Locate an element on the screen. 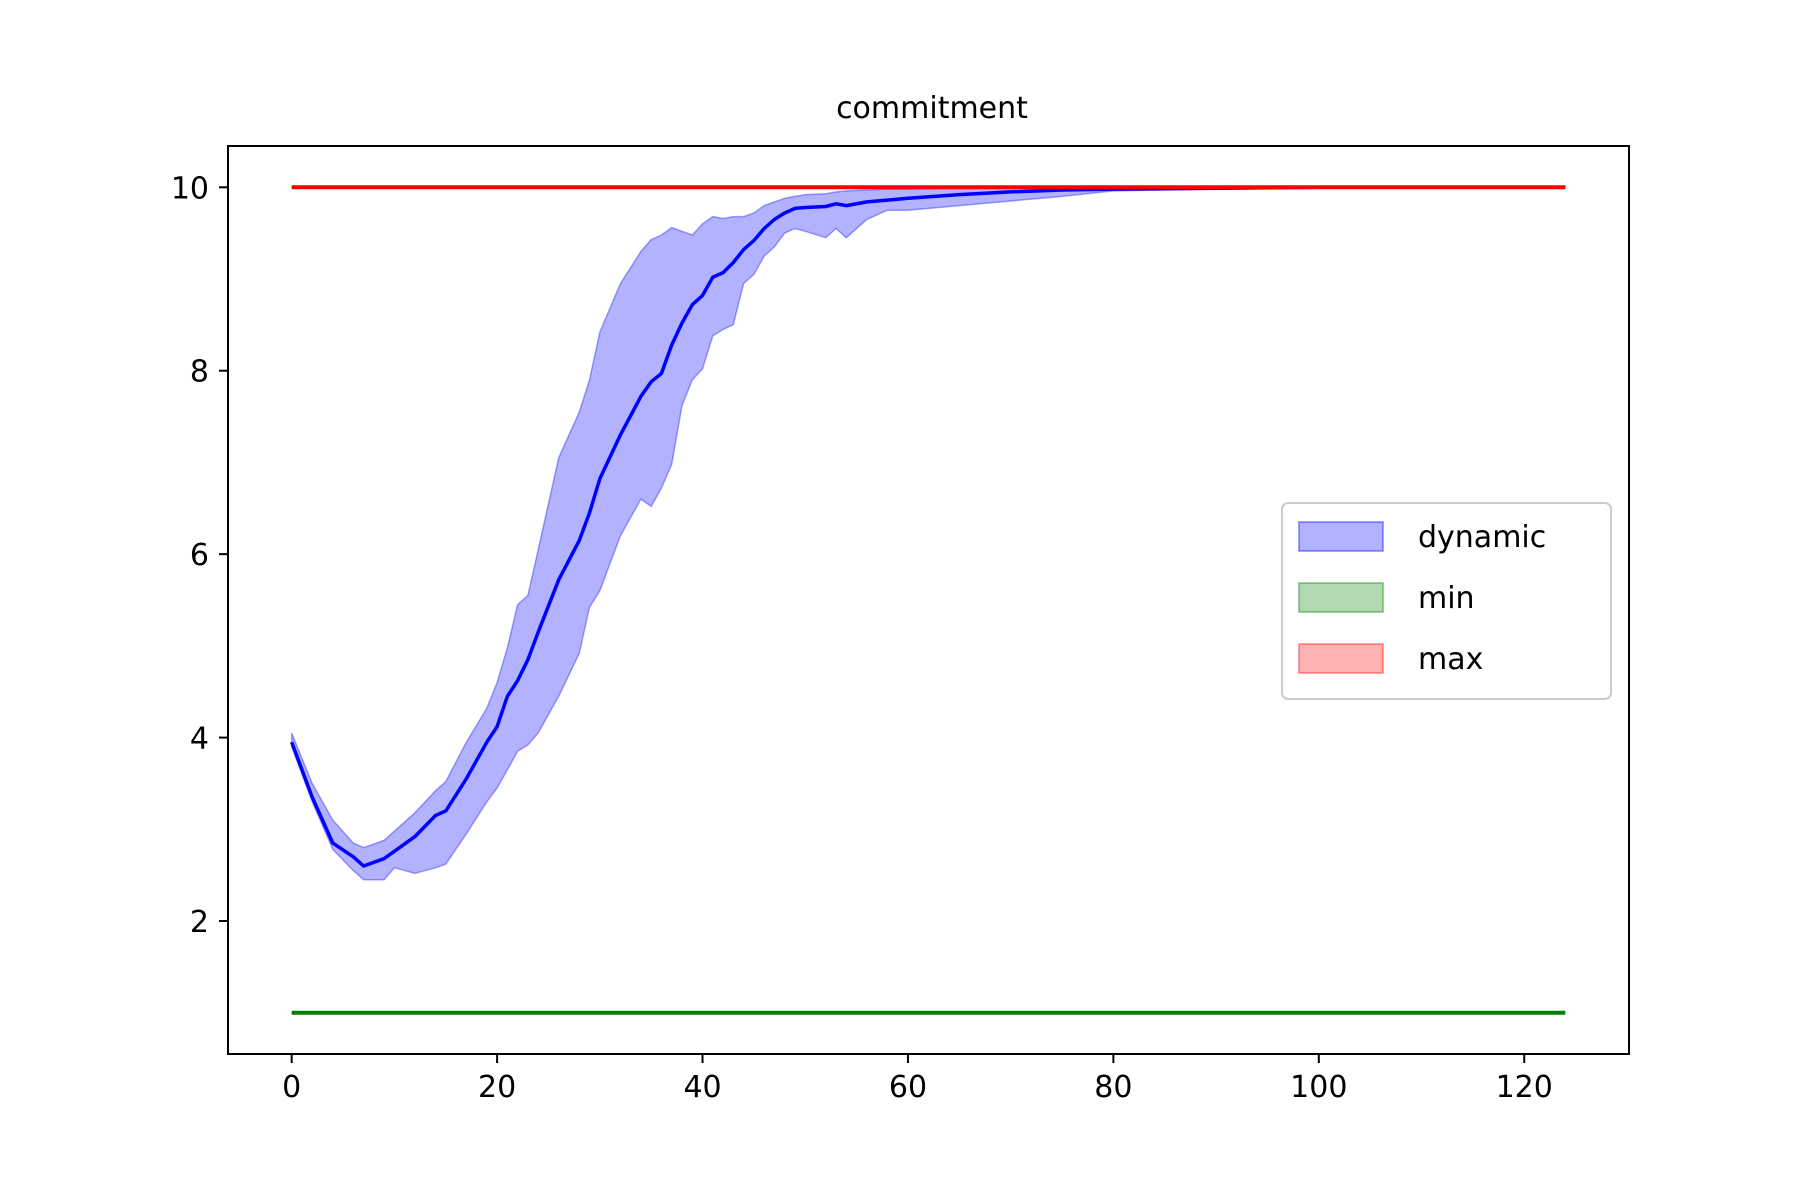 The image size is (1800, 1204). y-tick-label: 6 is located at coordinates (199, 555).